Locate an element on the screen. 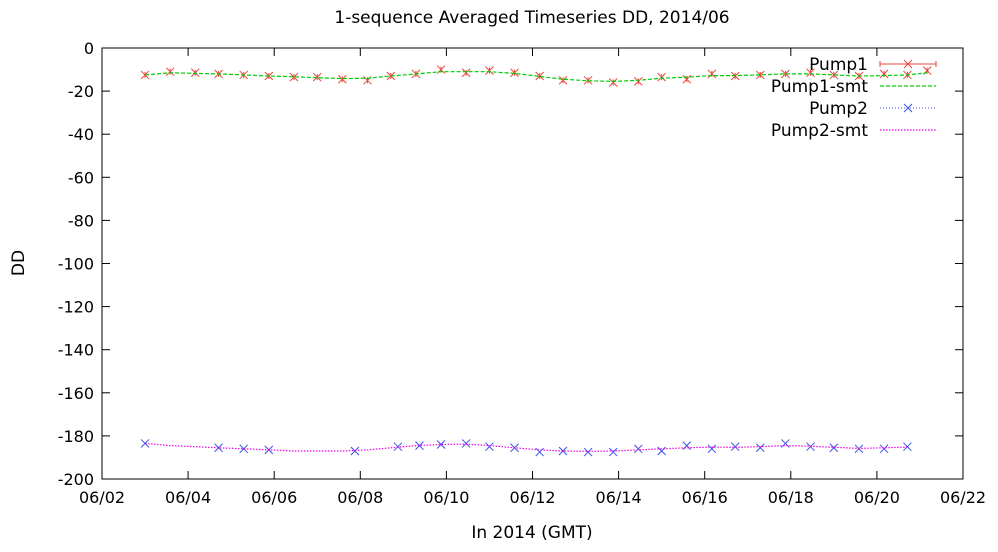  y-tick-label: -180 is located at coordinates (76, 436).